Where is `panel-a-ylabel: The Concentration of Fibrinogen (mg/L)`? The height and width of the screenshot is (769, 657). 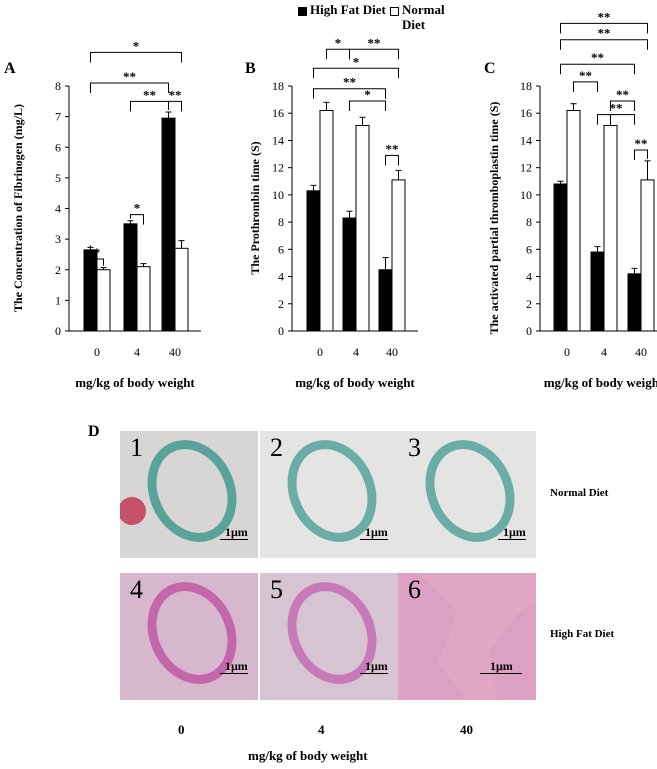
panel-a-ylabel: The Concentration of Fibrinogen (mg/L) is located at coordinates (18, 208).